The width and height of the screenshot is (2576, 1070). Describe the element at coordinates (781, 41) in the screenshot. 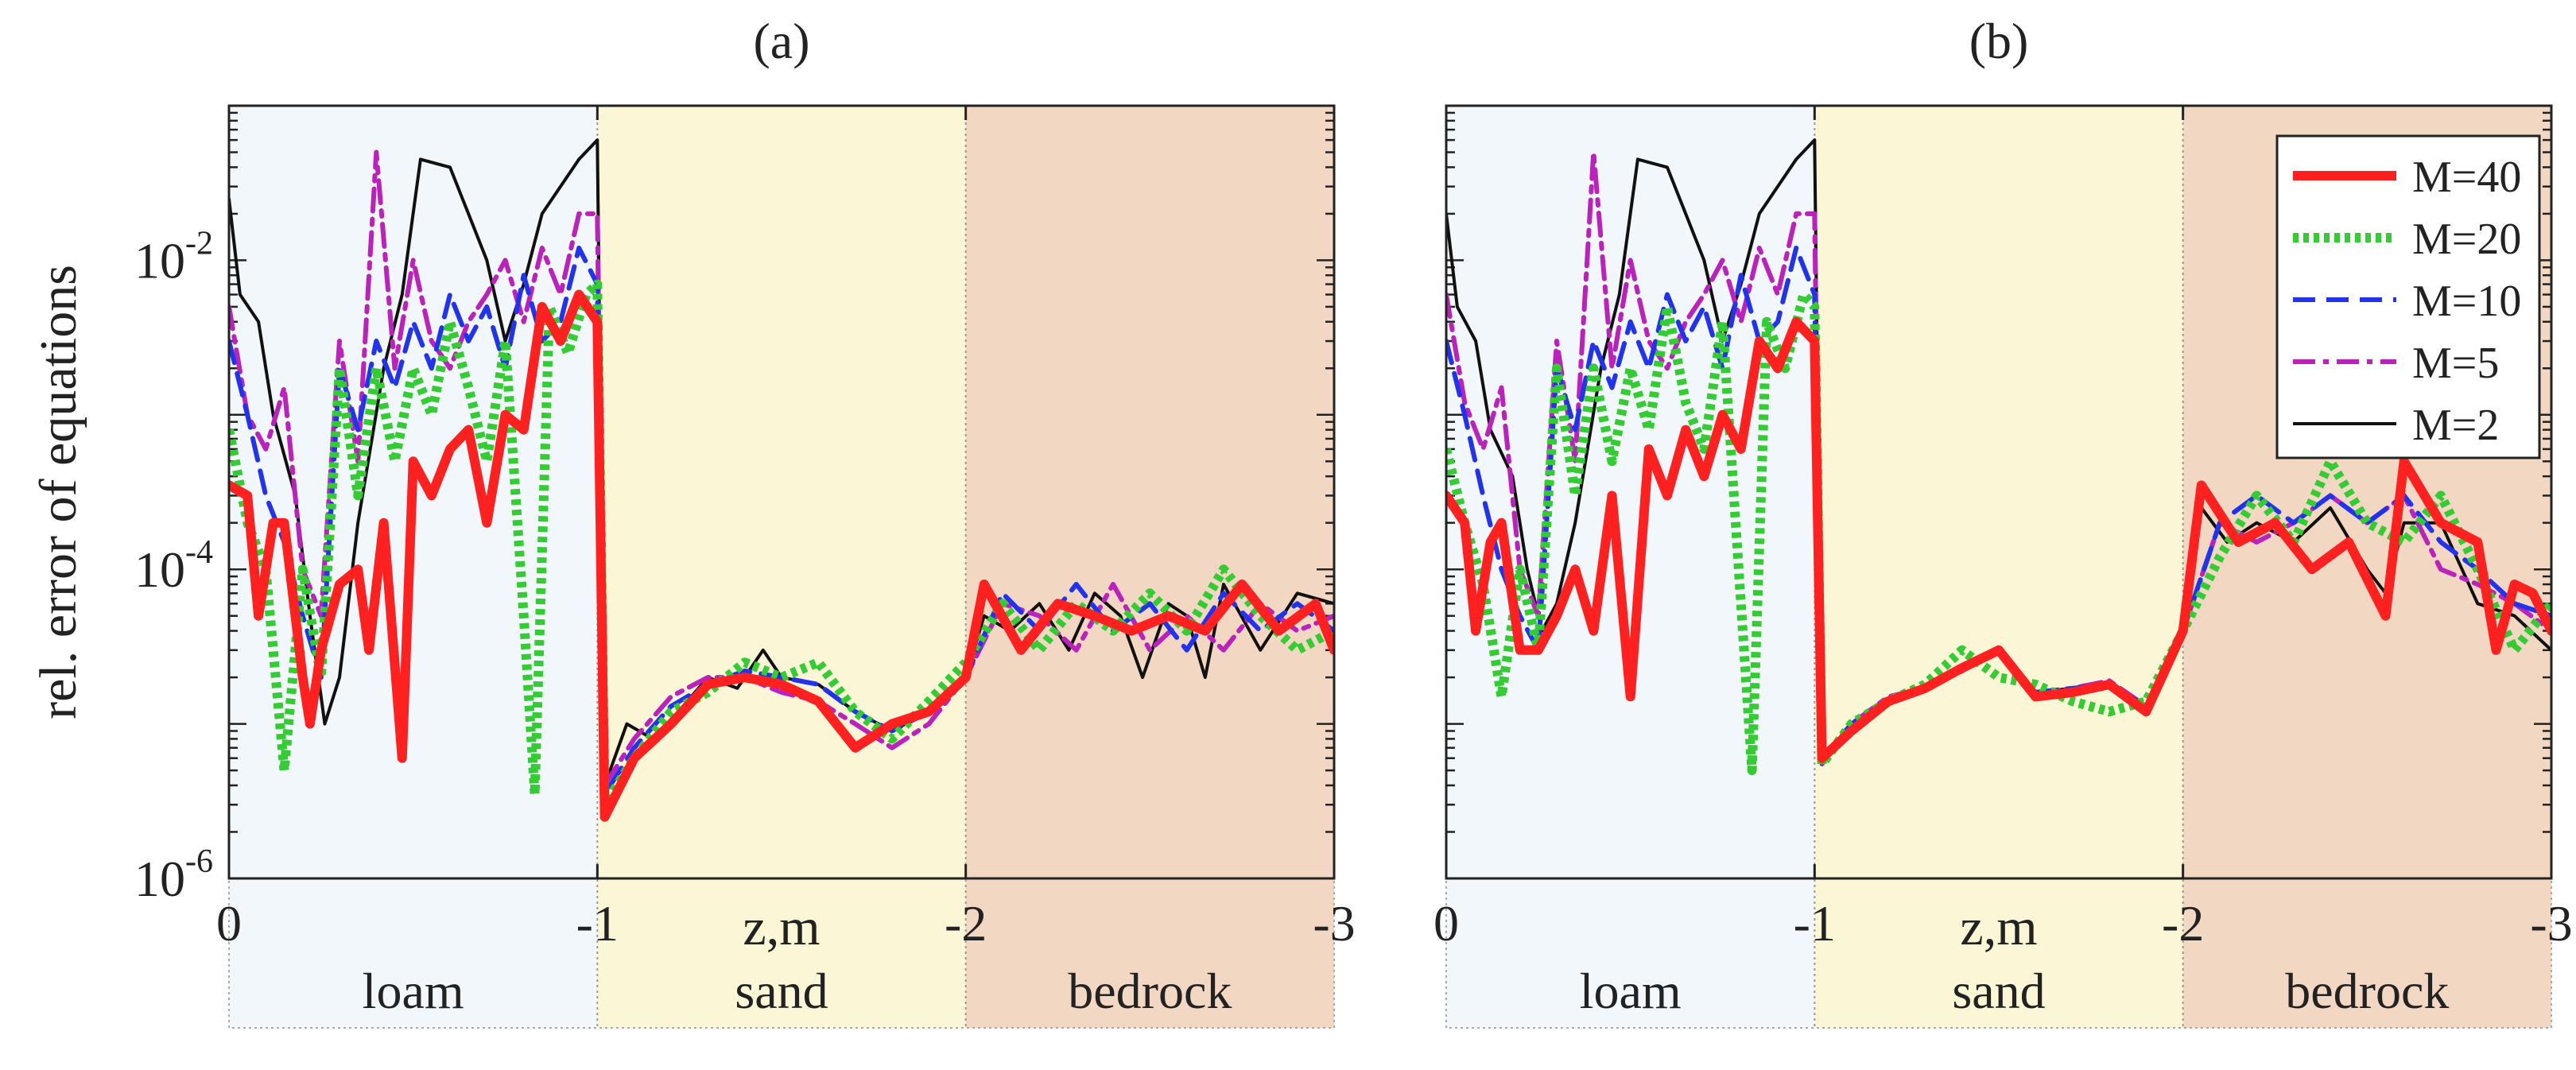

I see `panel-a-title: (a)` at that location.